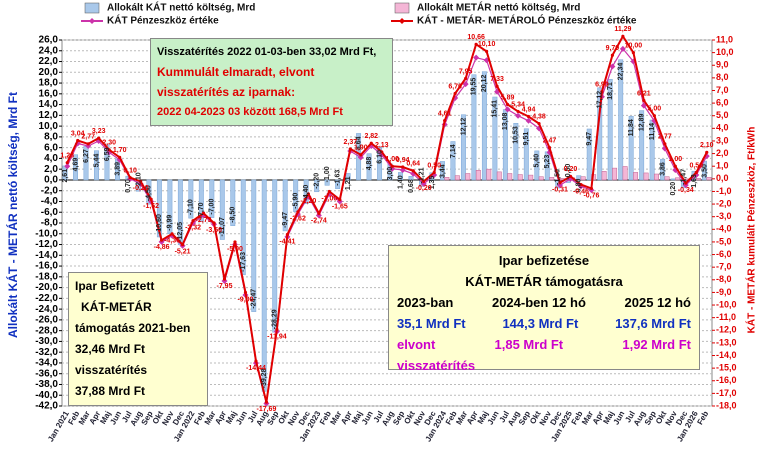 The width and height of the screenshot is (765, 468). I want to click on line-value-label: 7,33, so click(497, 79).